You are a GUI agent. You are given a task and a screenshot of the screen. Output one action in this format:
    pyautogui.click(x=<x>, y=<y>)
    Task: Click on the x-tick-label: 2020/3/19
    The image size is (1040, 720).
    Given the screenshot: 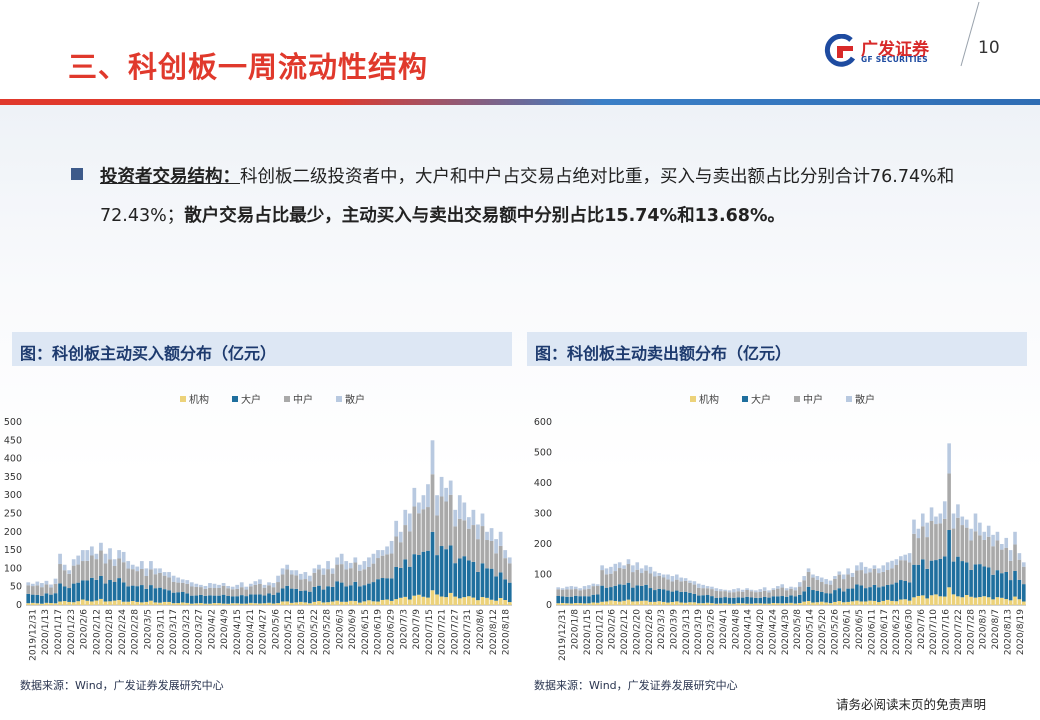 What is the action you would take?
    pyautogui.click(x=699, y=632)
    